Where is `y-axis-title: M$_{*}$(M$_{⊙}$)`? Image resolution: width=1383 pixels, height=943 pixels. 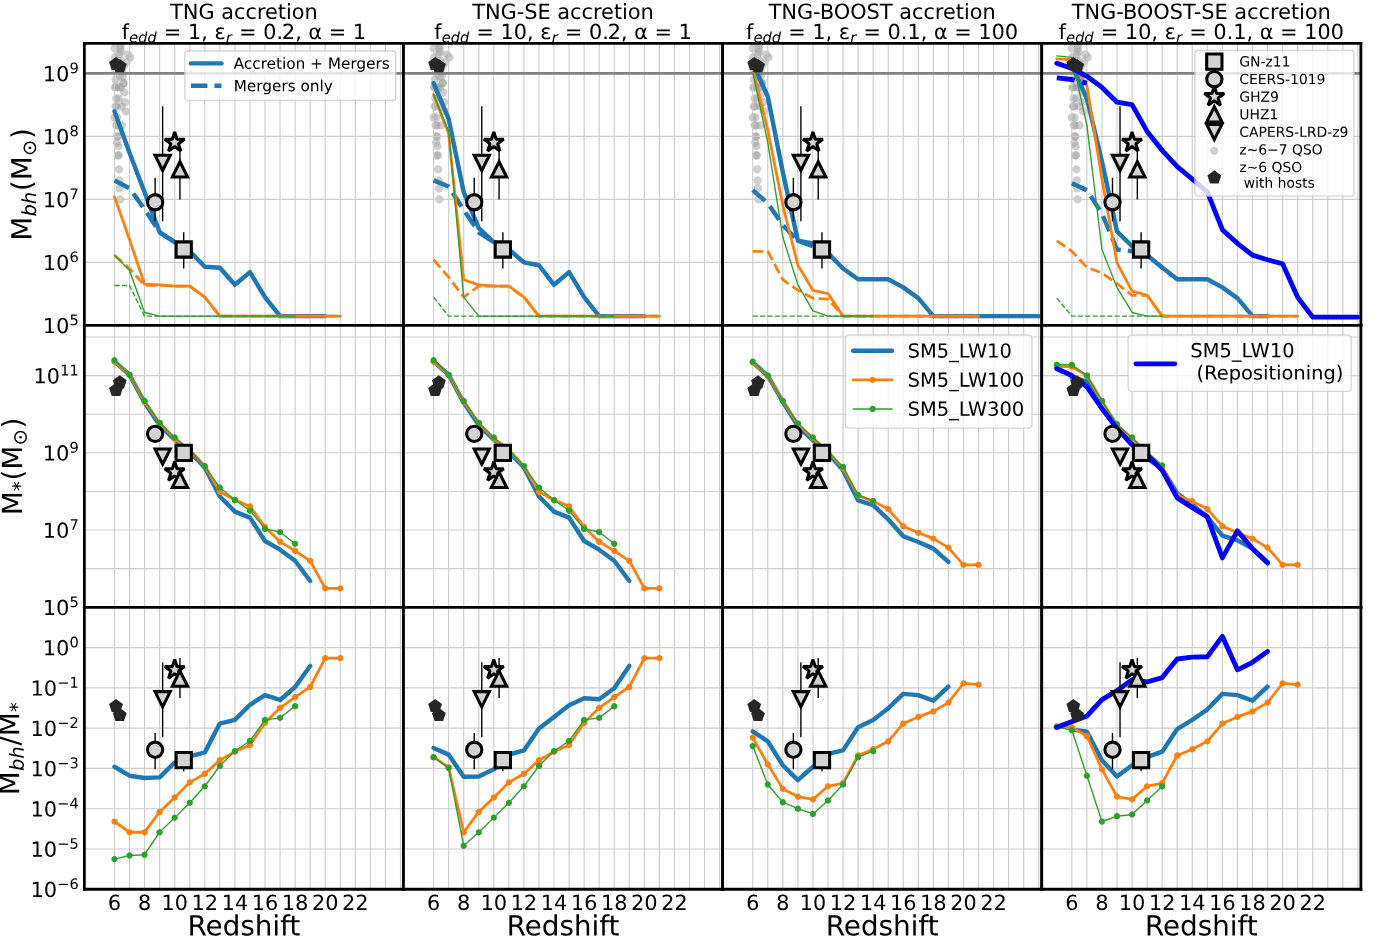 y-axis-title: M$_{*}$(M$_{⊙}$) is located at coordinates (14, 466).